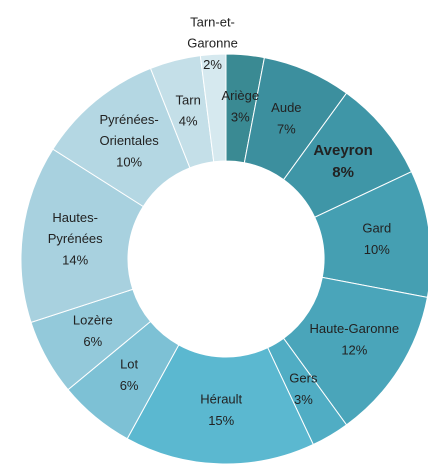 The image size is (428, 476). What do you see at coordinates (129, 140) in the screenshot?
I see `label-line: Orientales` at bounding box center [129, 140].